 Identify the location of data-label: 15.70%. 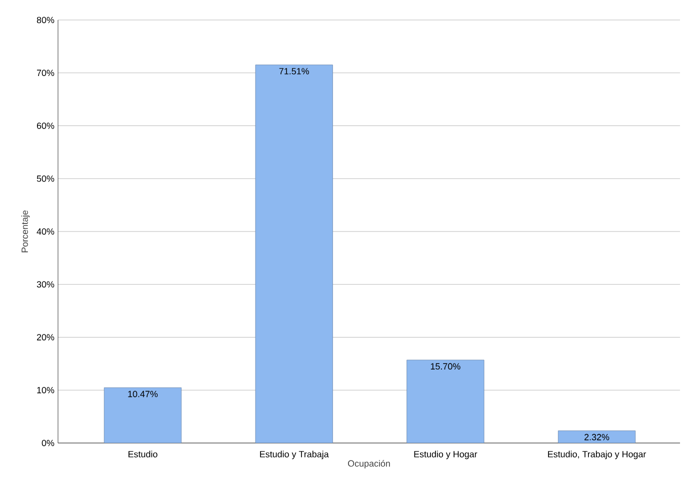
(445, 366).